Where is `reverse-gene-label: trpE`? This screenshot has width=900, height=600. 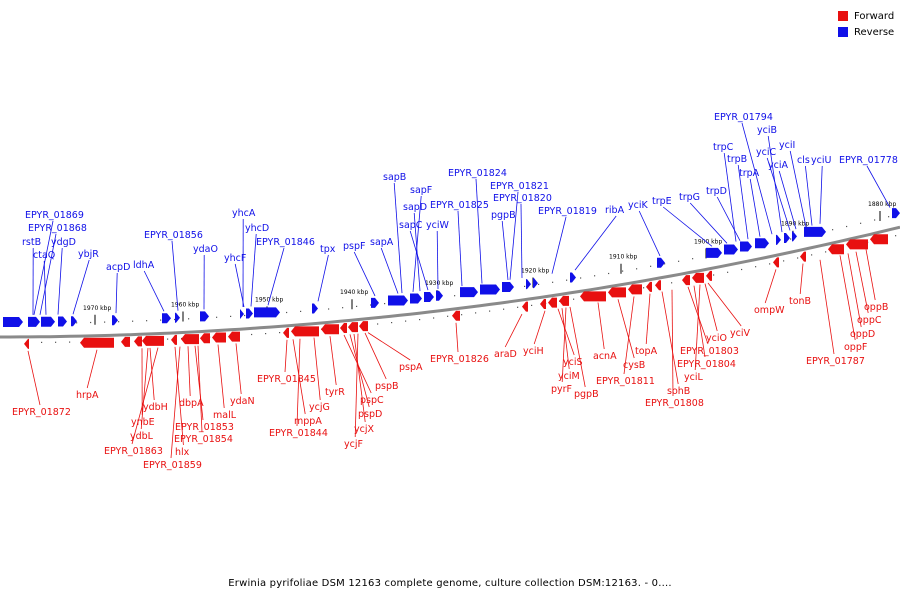
reverse-gene-label: trpE is located at coordinates (662, 201).